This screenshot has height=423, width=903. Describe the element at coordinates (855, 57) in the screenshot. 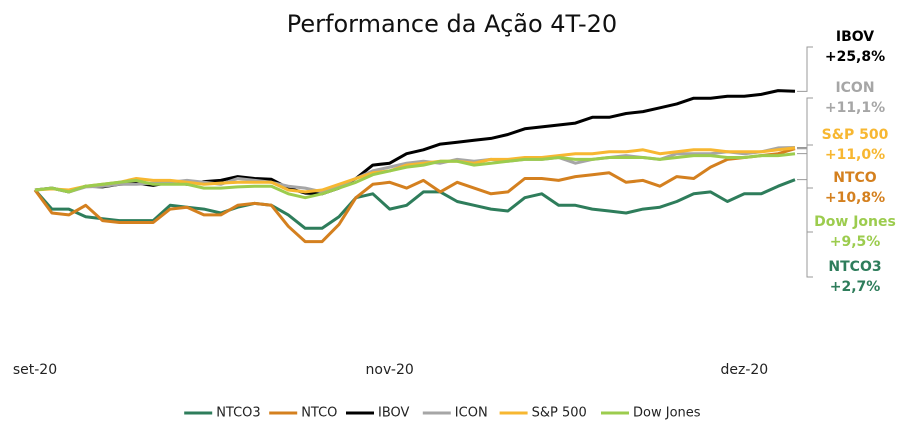

I see `end-label-value: +25,8%` at that location.